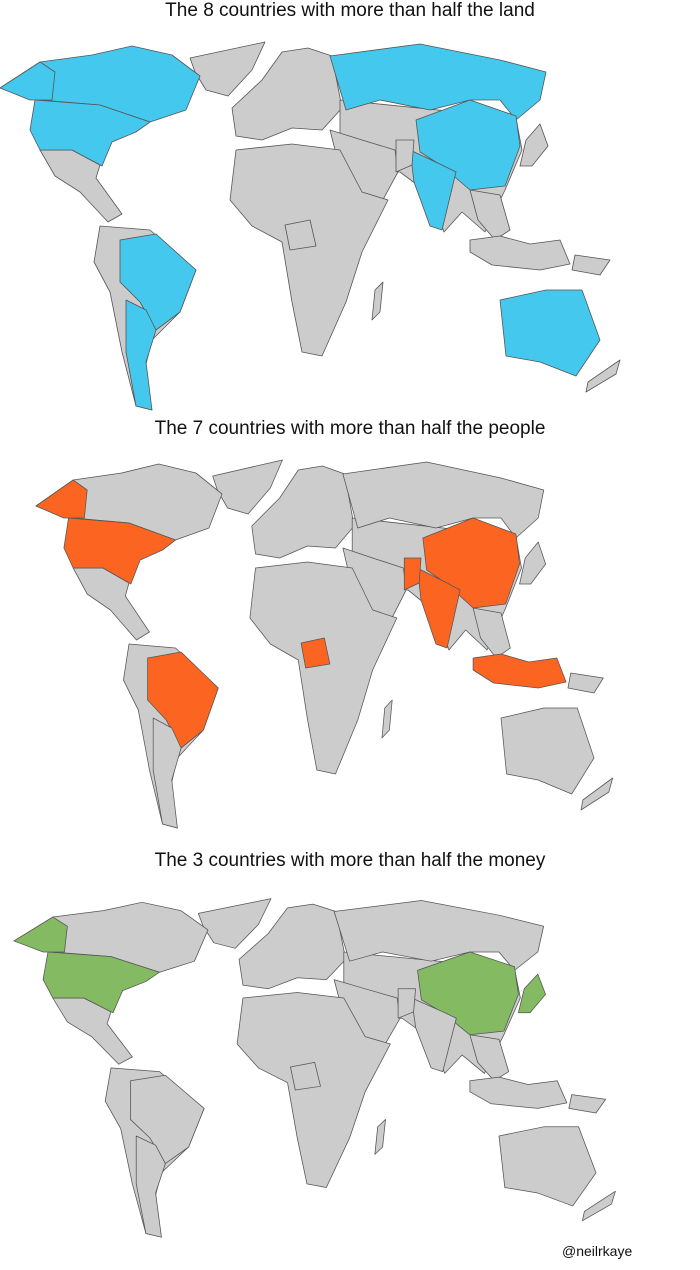 This screenshot has height=1270, width=700. I want to click on region-pakistan-highlighted, so click(412, 574).